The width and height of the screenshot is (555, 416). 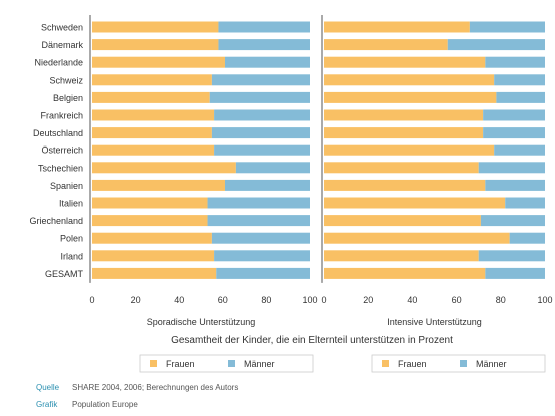 I want to click on source-label: Quelle, so click(x=48, y=387).